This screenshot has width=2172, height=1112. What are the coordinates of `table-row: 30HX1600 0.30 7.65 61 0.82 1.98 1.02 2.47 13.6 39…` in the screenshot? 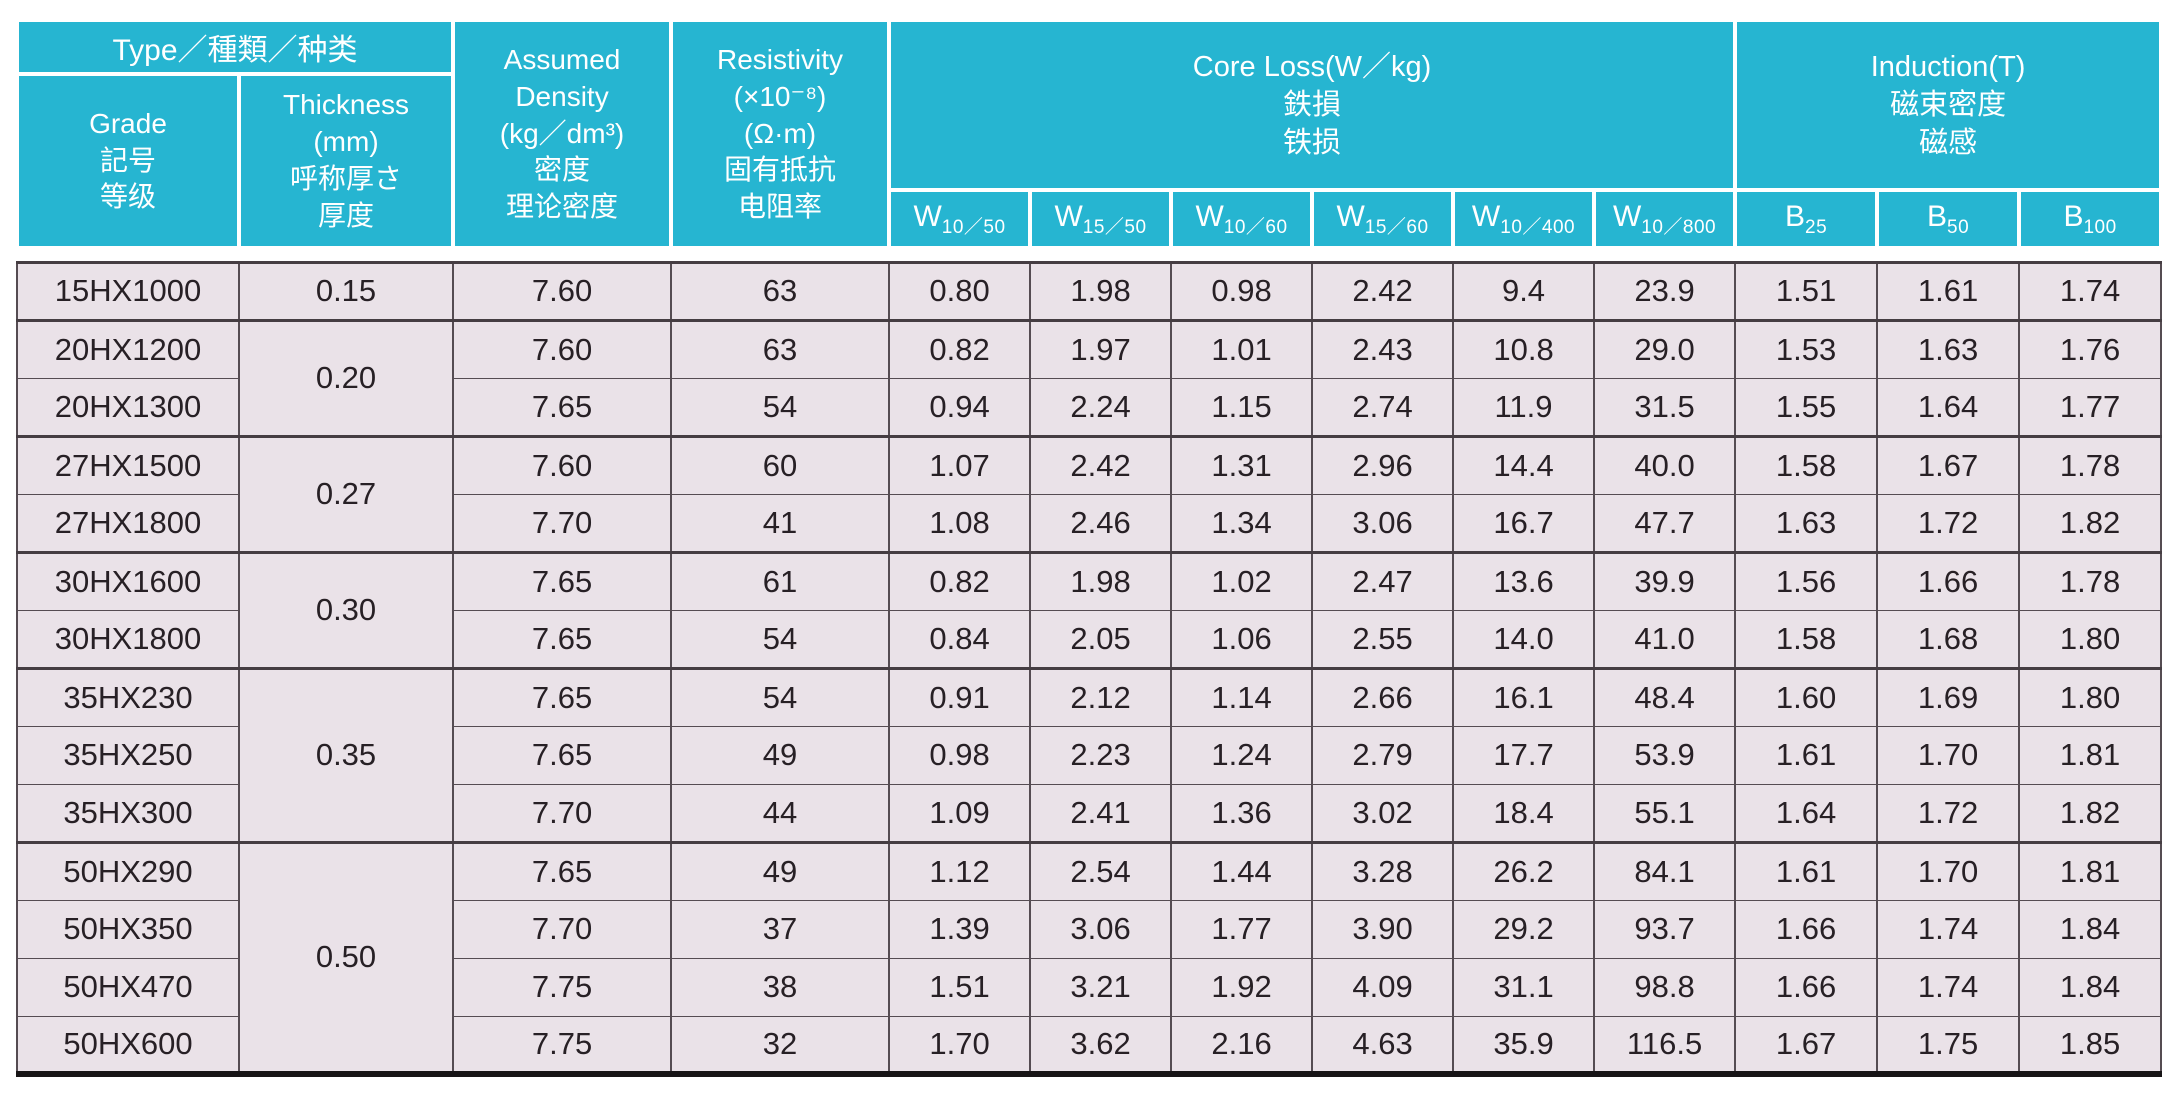 It's located at (1089, 609).